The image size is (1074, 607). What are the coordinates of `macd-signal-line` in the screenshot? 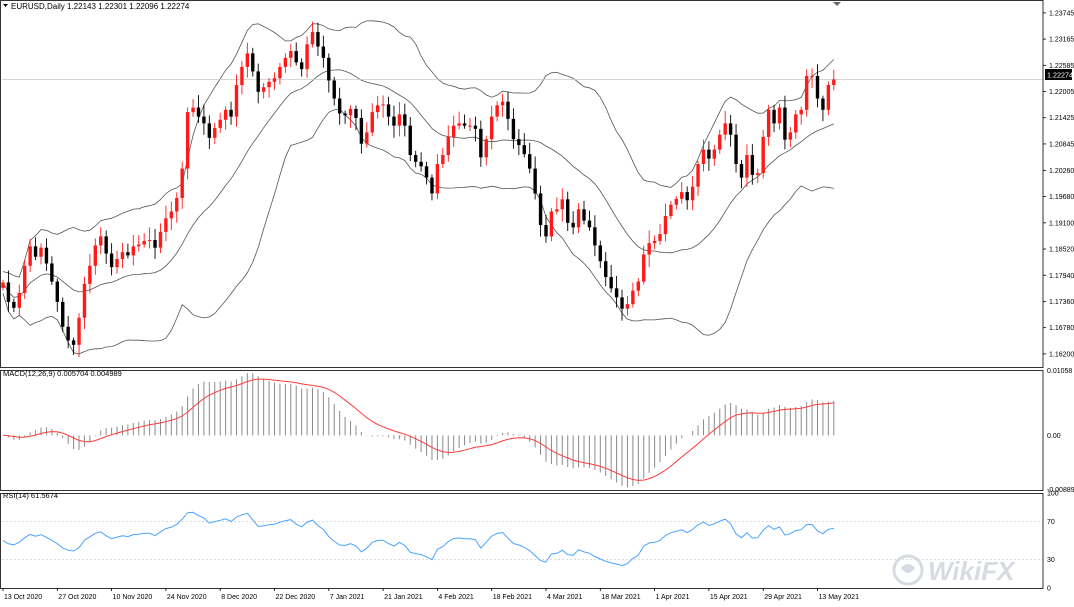 It's located at (418, 429).